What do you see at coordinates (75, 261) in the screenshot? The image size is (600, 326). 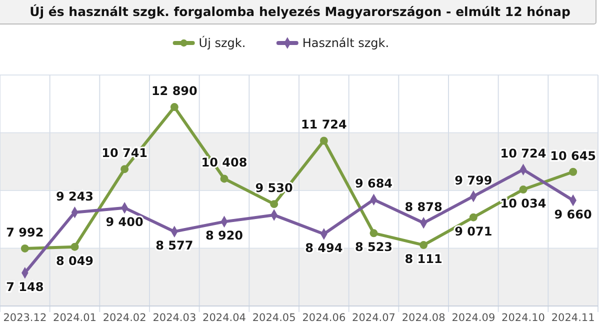 I see `data-label: 8 049` at bounding box center [75, 261].